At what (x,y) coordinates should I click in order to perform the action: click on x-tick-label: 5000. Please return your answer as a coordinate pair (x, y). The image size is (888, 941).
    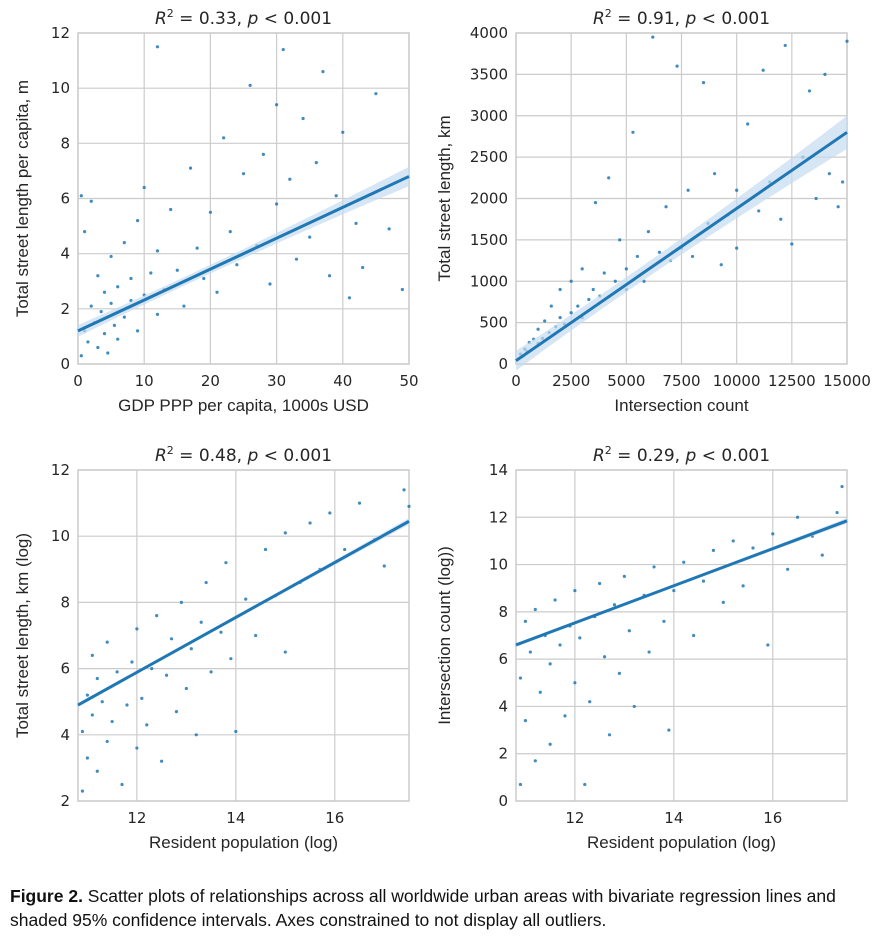
    Looking at the image, I should click on (626, 381).